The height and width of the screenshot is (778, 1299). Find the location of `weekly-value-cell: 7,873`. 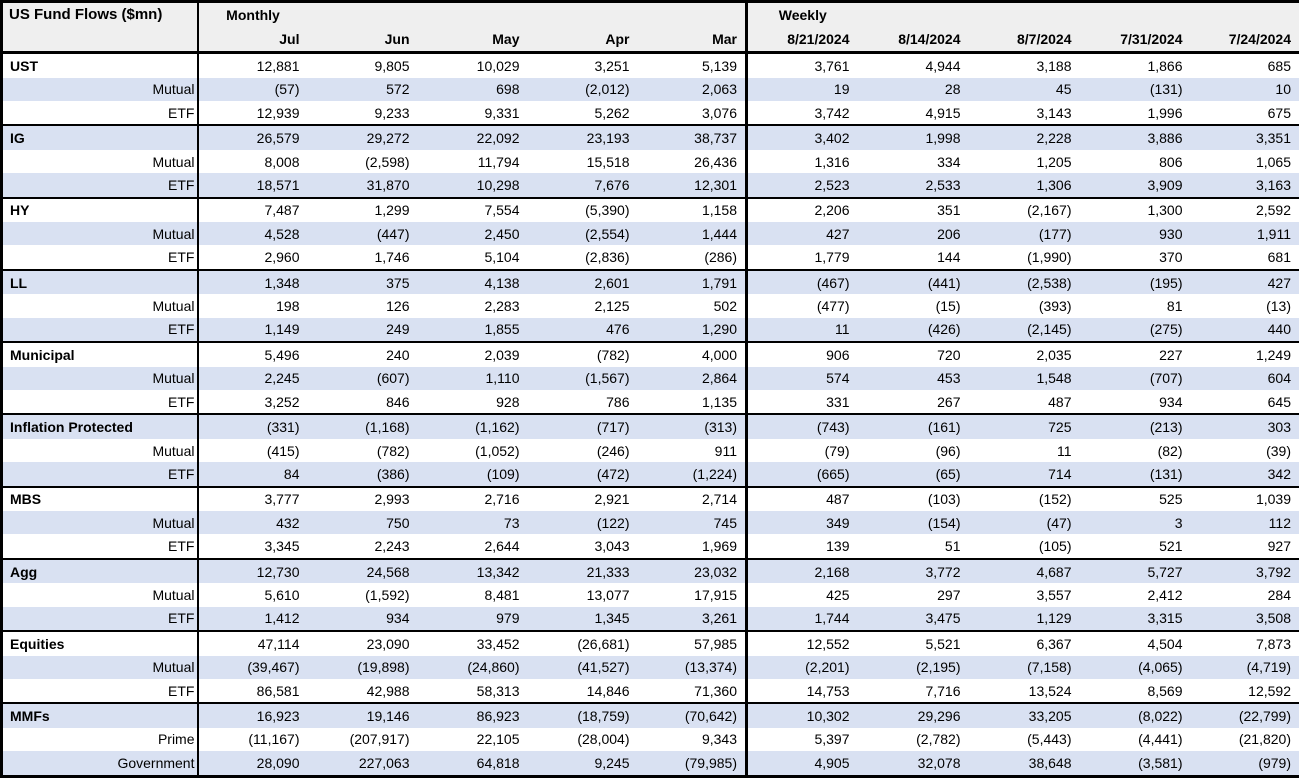

weekly-value-cell: 7,873 is located at coordinates (1244, 643).